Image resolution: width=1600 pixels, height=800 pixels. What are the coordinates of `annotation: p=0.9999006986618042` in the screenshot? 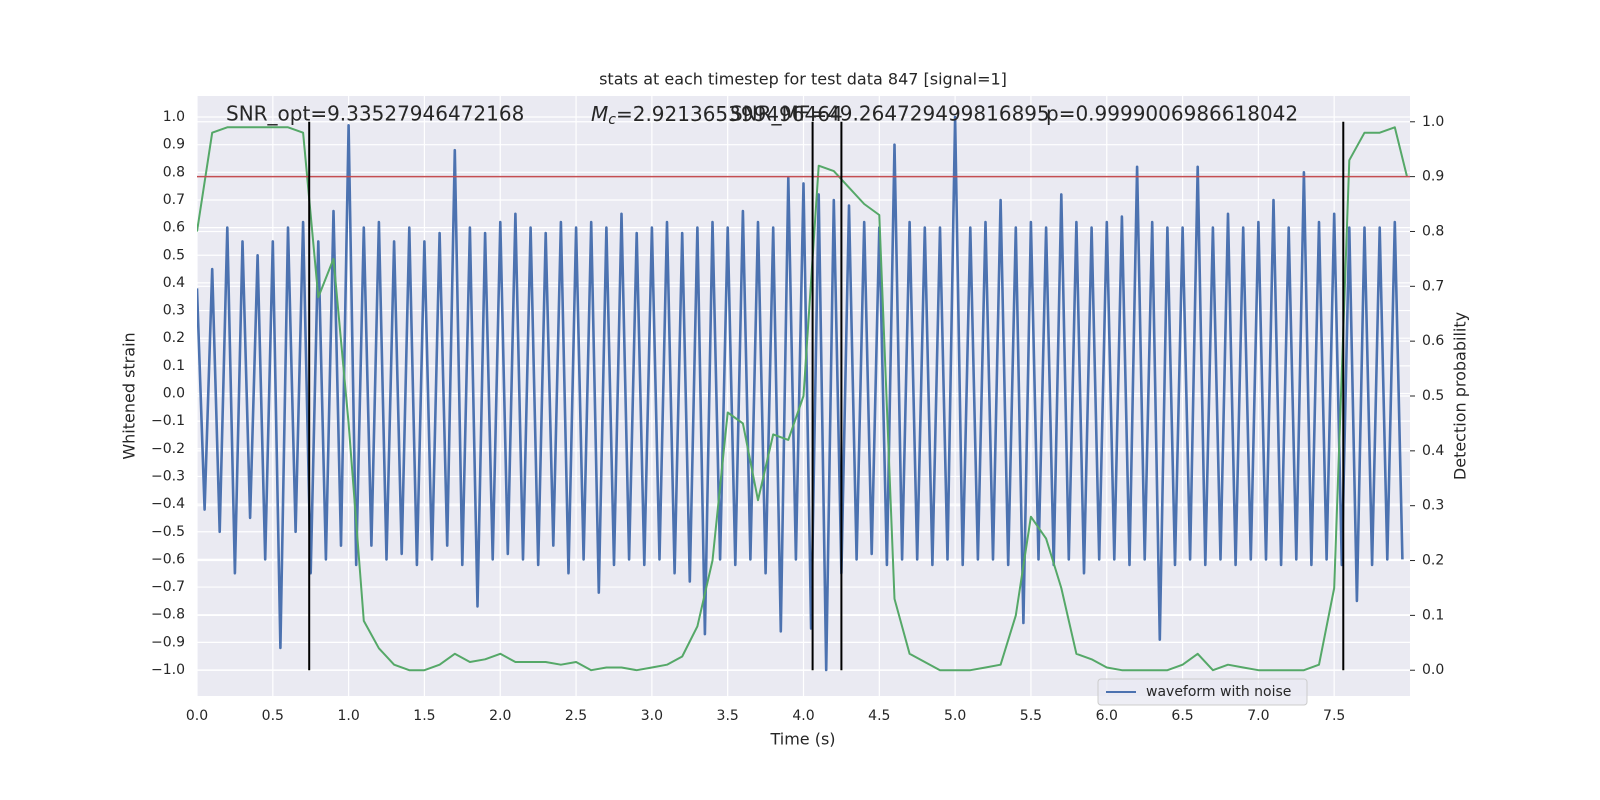 It's located at (1172, 114).